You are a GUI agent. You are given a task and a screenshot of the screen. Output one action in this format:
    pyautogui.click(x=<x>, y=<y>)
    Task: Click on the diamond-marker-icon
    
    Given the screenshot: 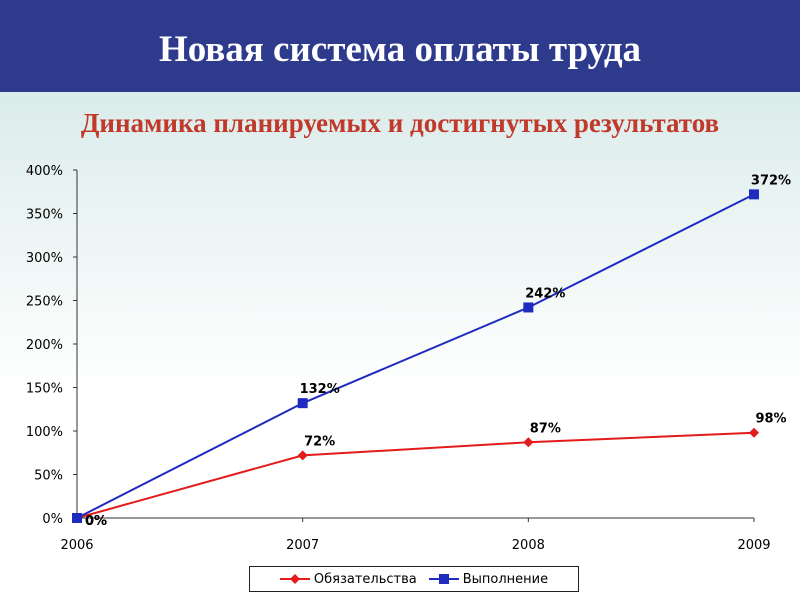 What is the action you would take?
    pyautogui.click(x=294, y=579)
    